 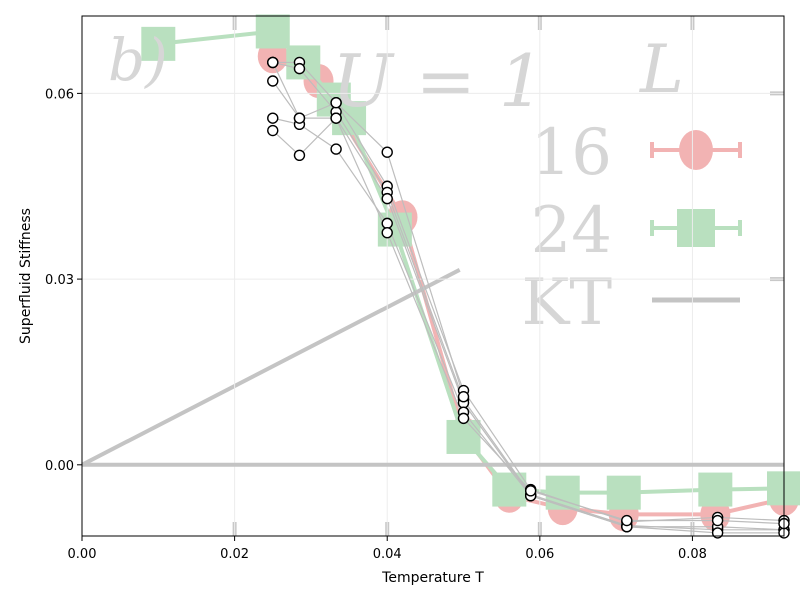 I want to click on x-tick-label: 0.04, so click(x=387, y=554).